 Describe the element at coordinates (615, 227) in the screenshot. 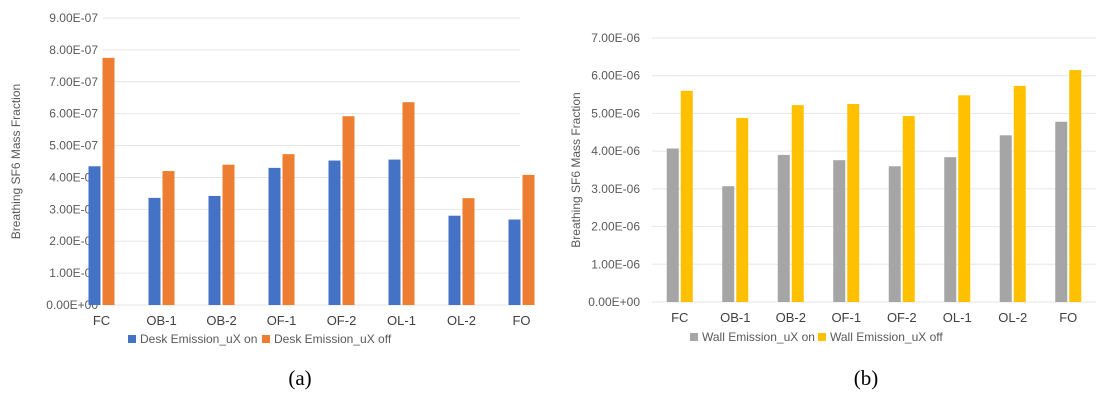

I see `y-tick-label: 2.00E-06` at that location.